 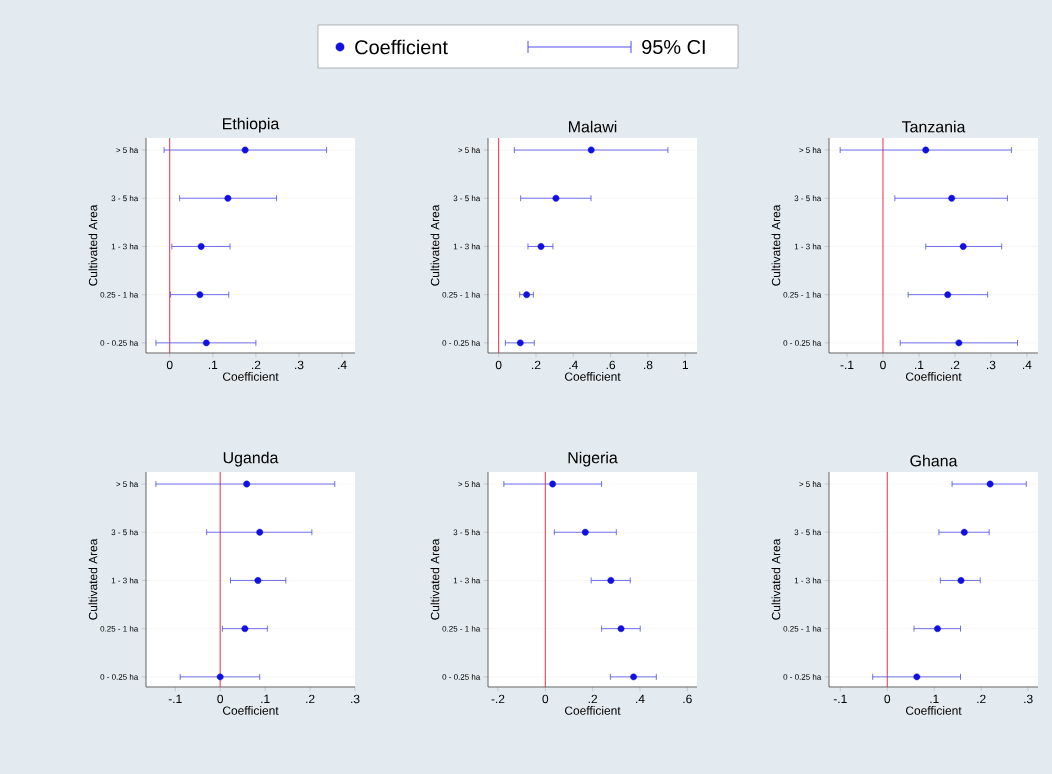 I want to click on x-tick-label: .8, so click(x=648, y=365).